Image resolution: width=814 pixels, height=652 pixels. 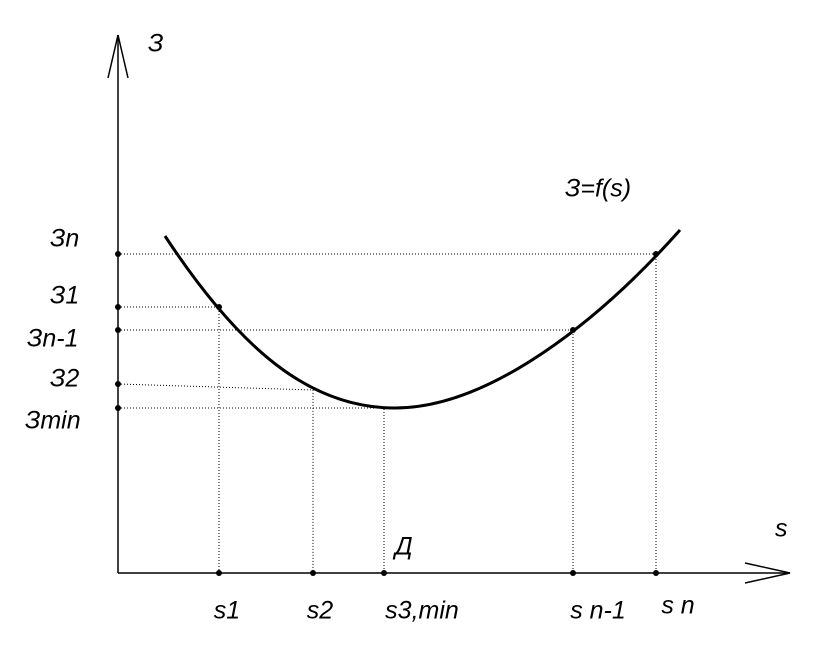 What do you see at coordinates (781, 529) in the screenshot?
I see `x-axis-label: s` at bounding box center [781, 529].